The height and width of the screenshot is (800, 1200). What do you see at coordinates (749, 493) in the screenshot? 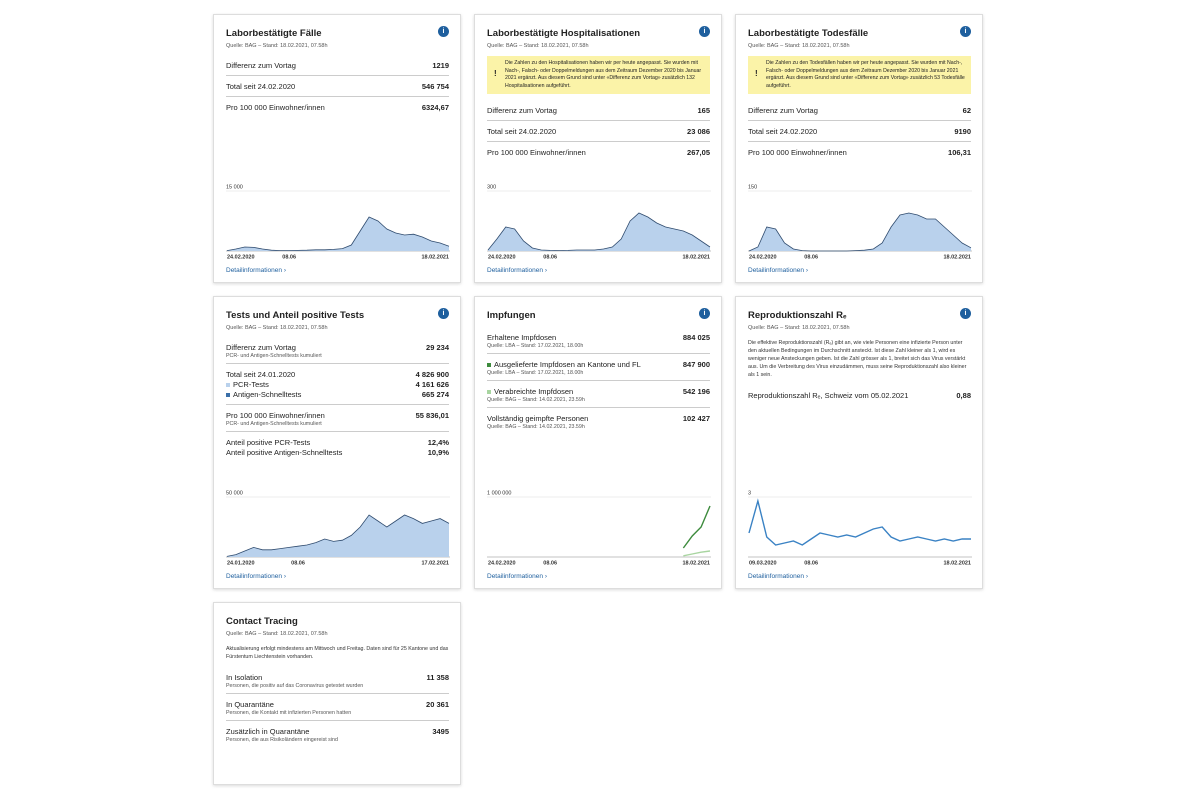
I see `y-tick-label: 3` at bounding box center [749, 493].